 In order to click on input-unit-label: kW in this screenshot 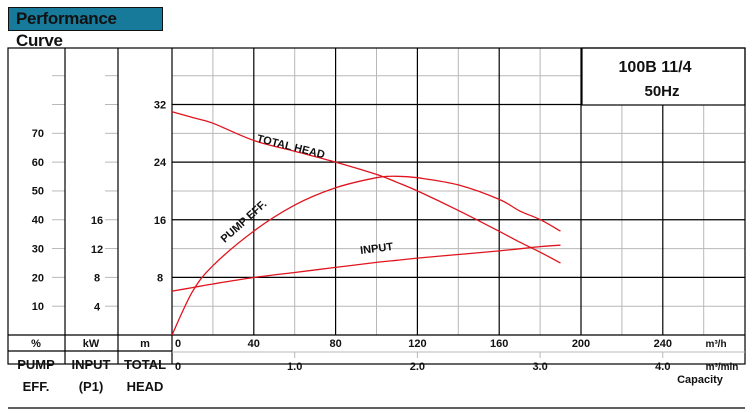, I will do `click(91, 344)`.